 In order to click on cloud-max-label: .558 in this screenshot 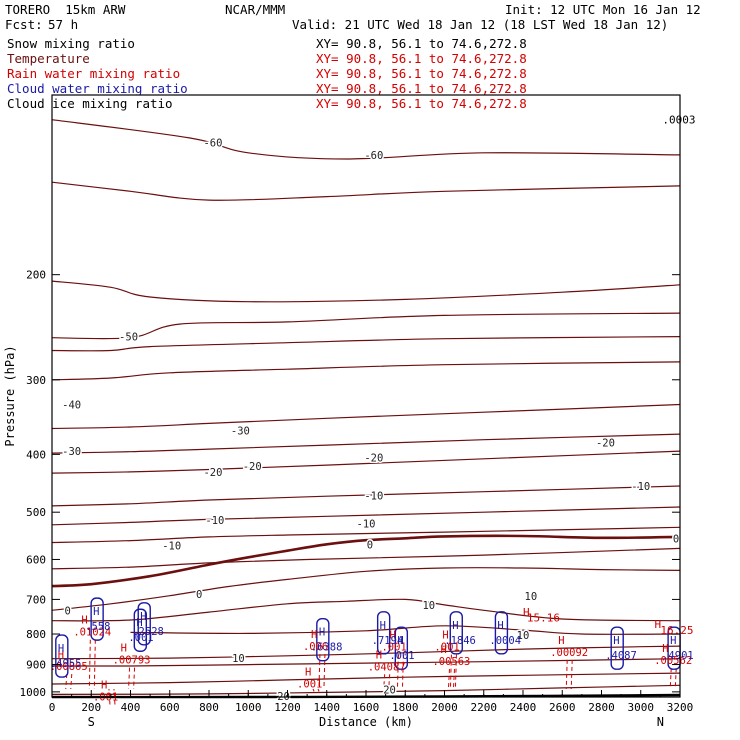, I will do `click(97, 627)`.